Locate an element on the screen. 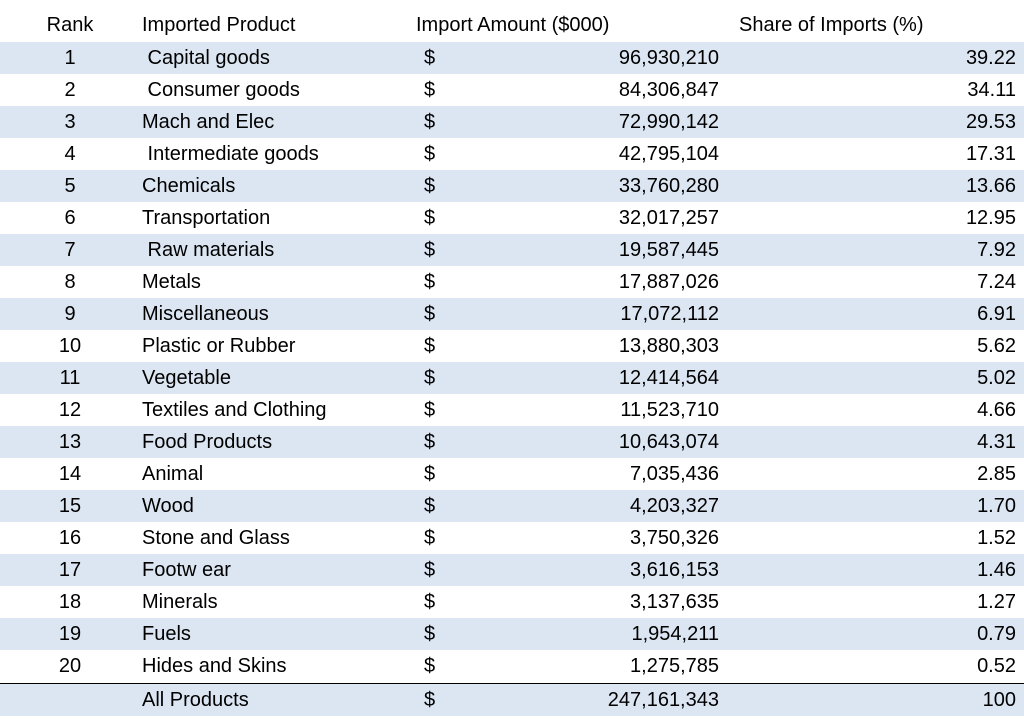 The image size is (1024, 719). cell-share: 5.62 is located at coordinates (996, 346).